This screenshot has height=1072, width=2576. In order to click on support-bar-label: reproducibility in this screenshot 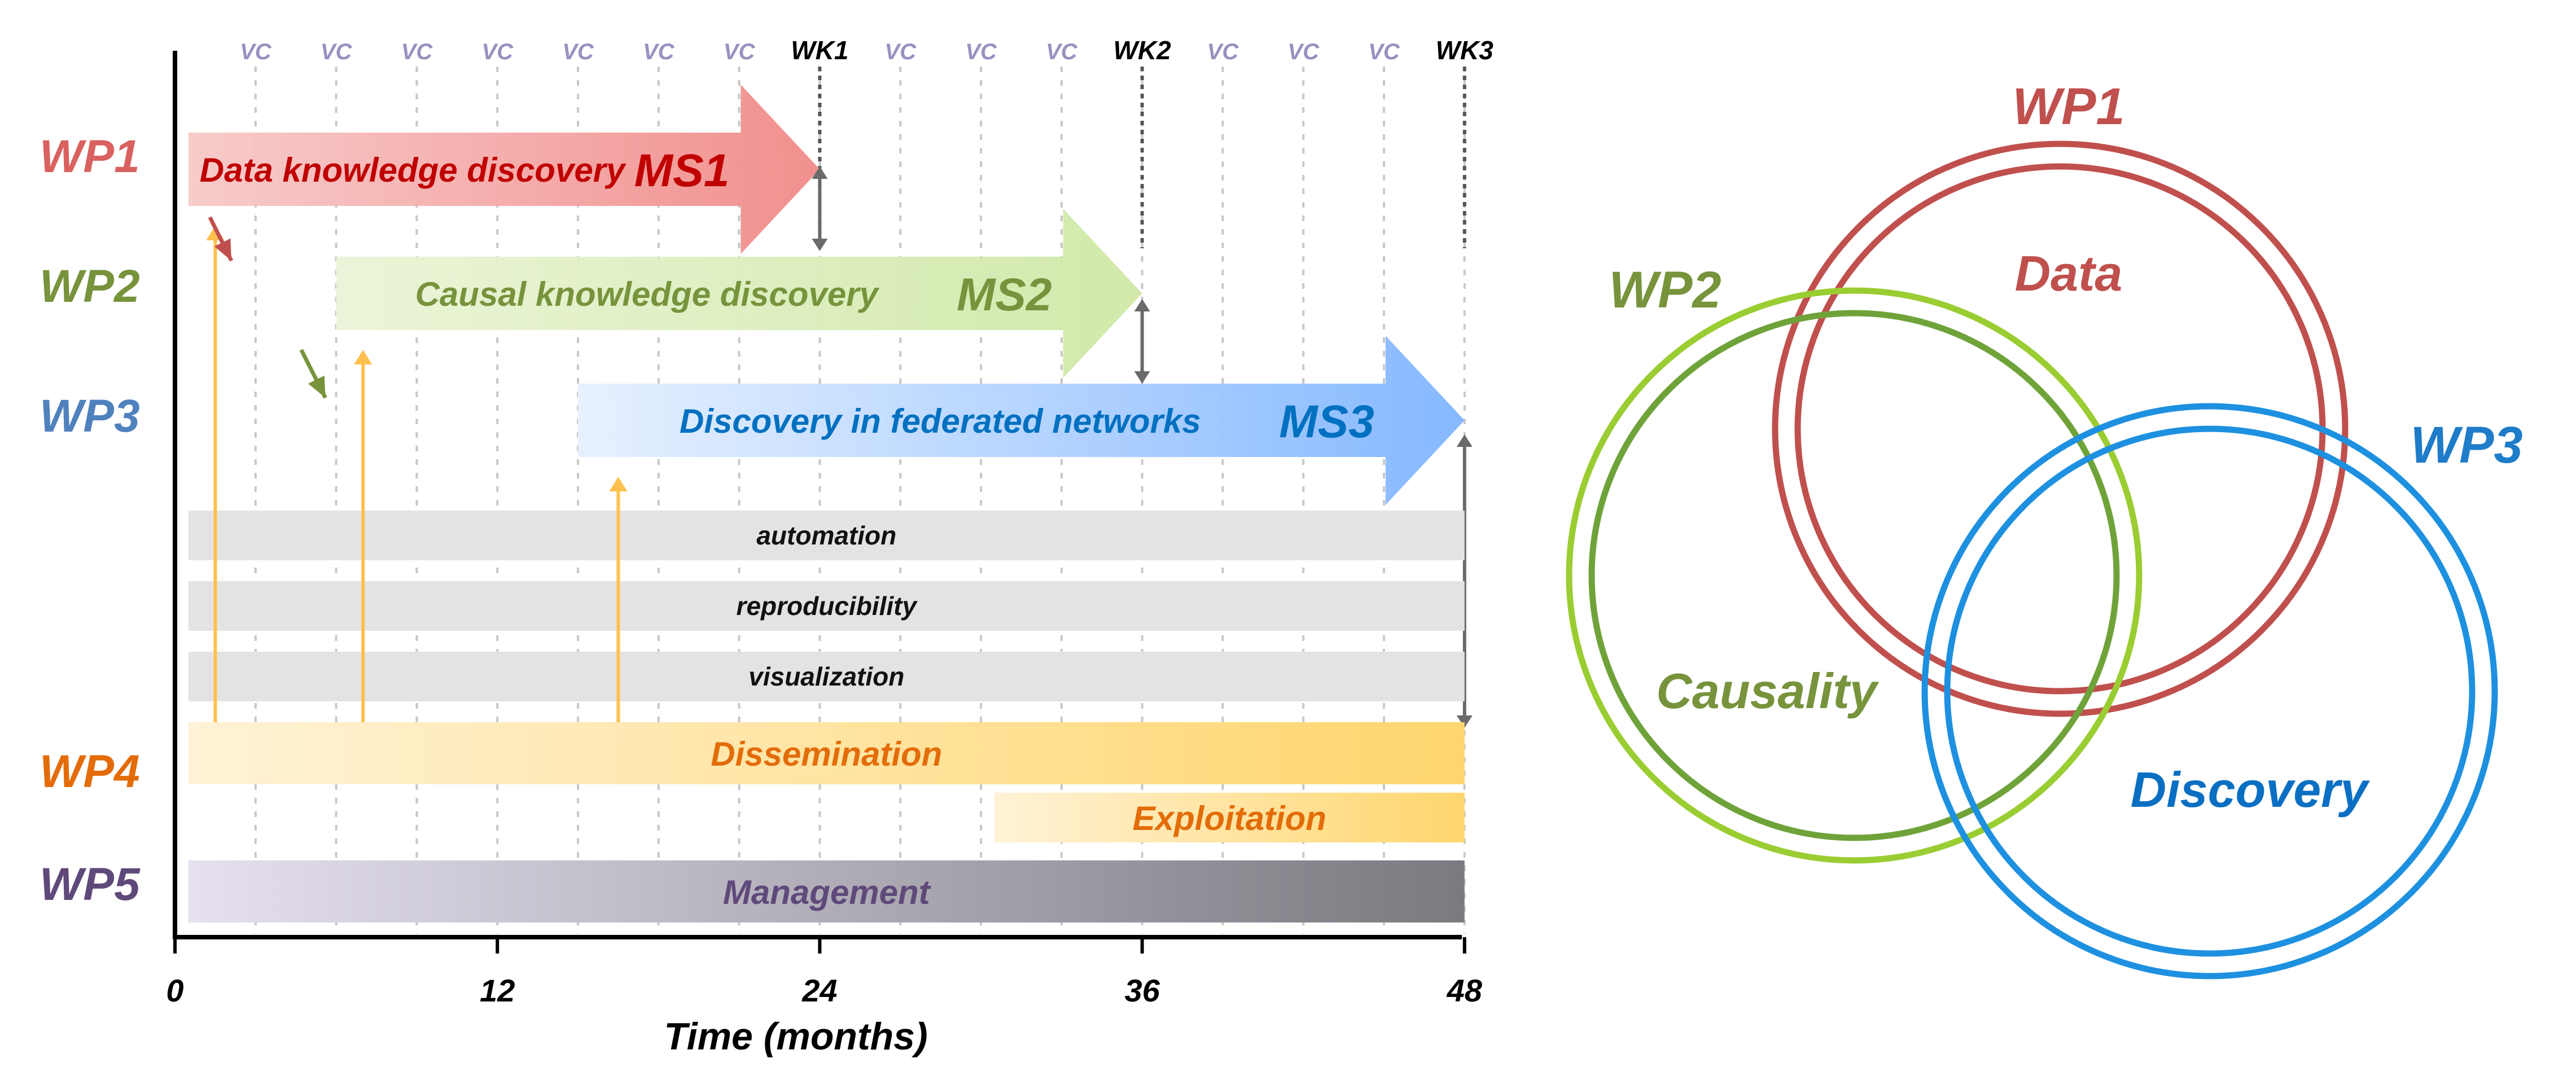, I will do `click(827, 606)`.